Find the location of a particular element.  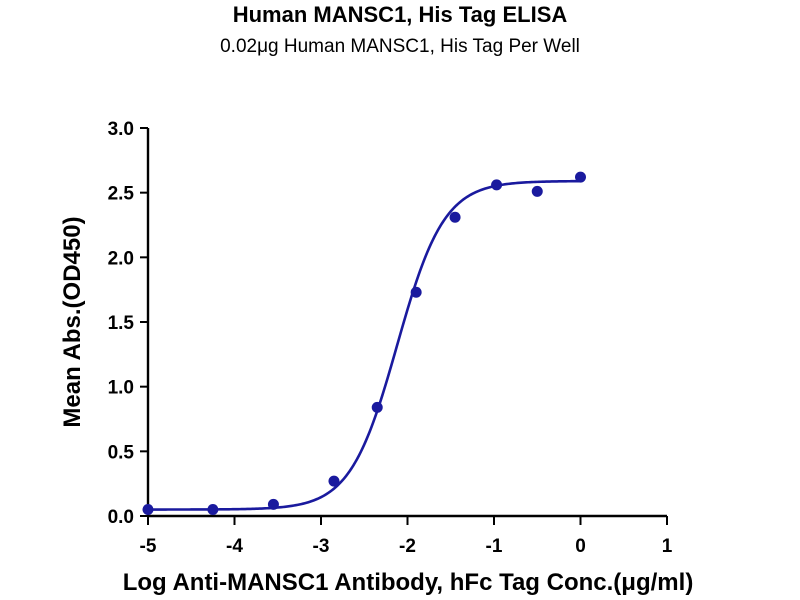

x-tick-label: 0 is located at coordinates (580, 546).